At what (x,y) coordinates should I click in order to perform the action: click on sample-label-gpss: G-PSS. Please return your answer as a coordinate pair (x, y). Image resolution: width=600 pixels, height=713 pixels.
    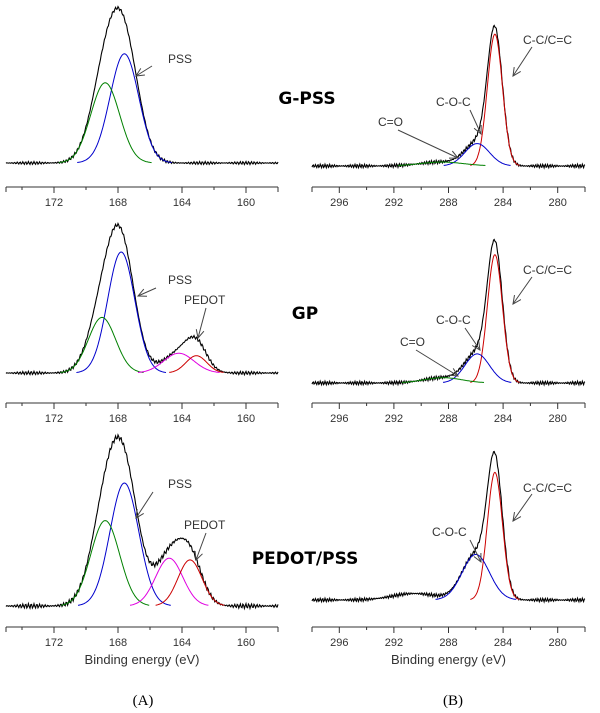
    Looking at the image, I should click on (306, 99).